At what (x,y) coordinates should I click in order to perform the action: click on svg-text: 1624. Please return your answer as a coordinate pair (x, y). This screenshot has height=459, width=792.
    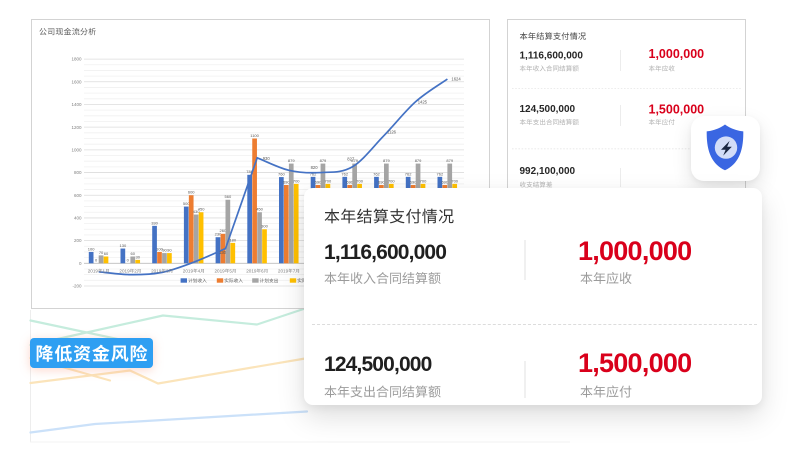
    Looking at the image, I should click on (456, 79).